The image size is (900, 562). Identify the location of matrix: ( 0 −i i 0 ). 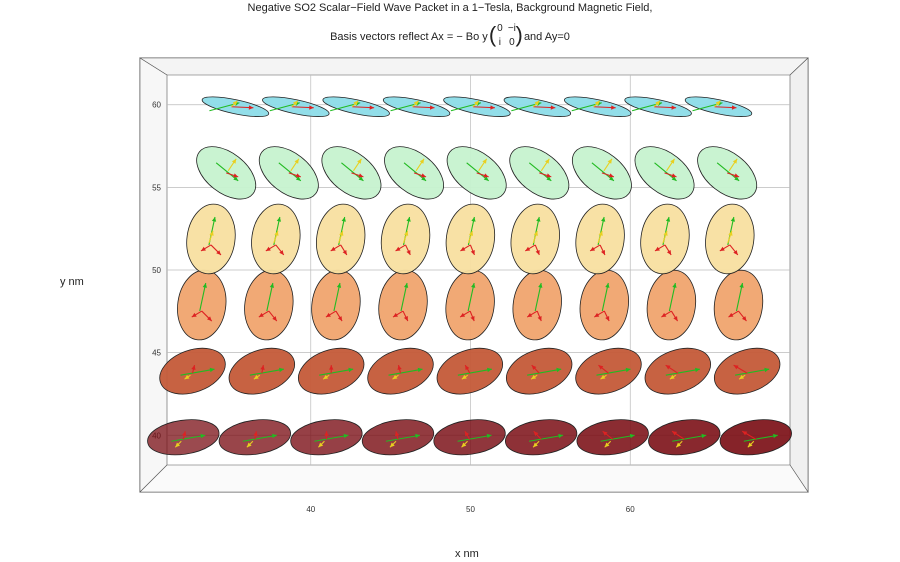
(505, 35).